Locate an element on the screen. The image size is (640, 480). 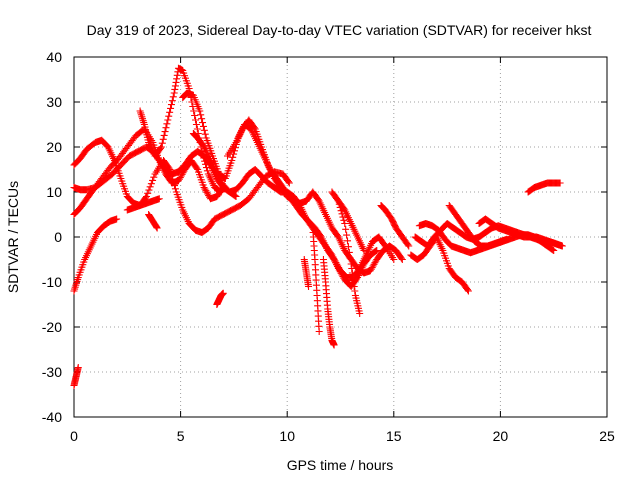
x-tick-label: 5 is located at coordinates (181, 436).